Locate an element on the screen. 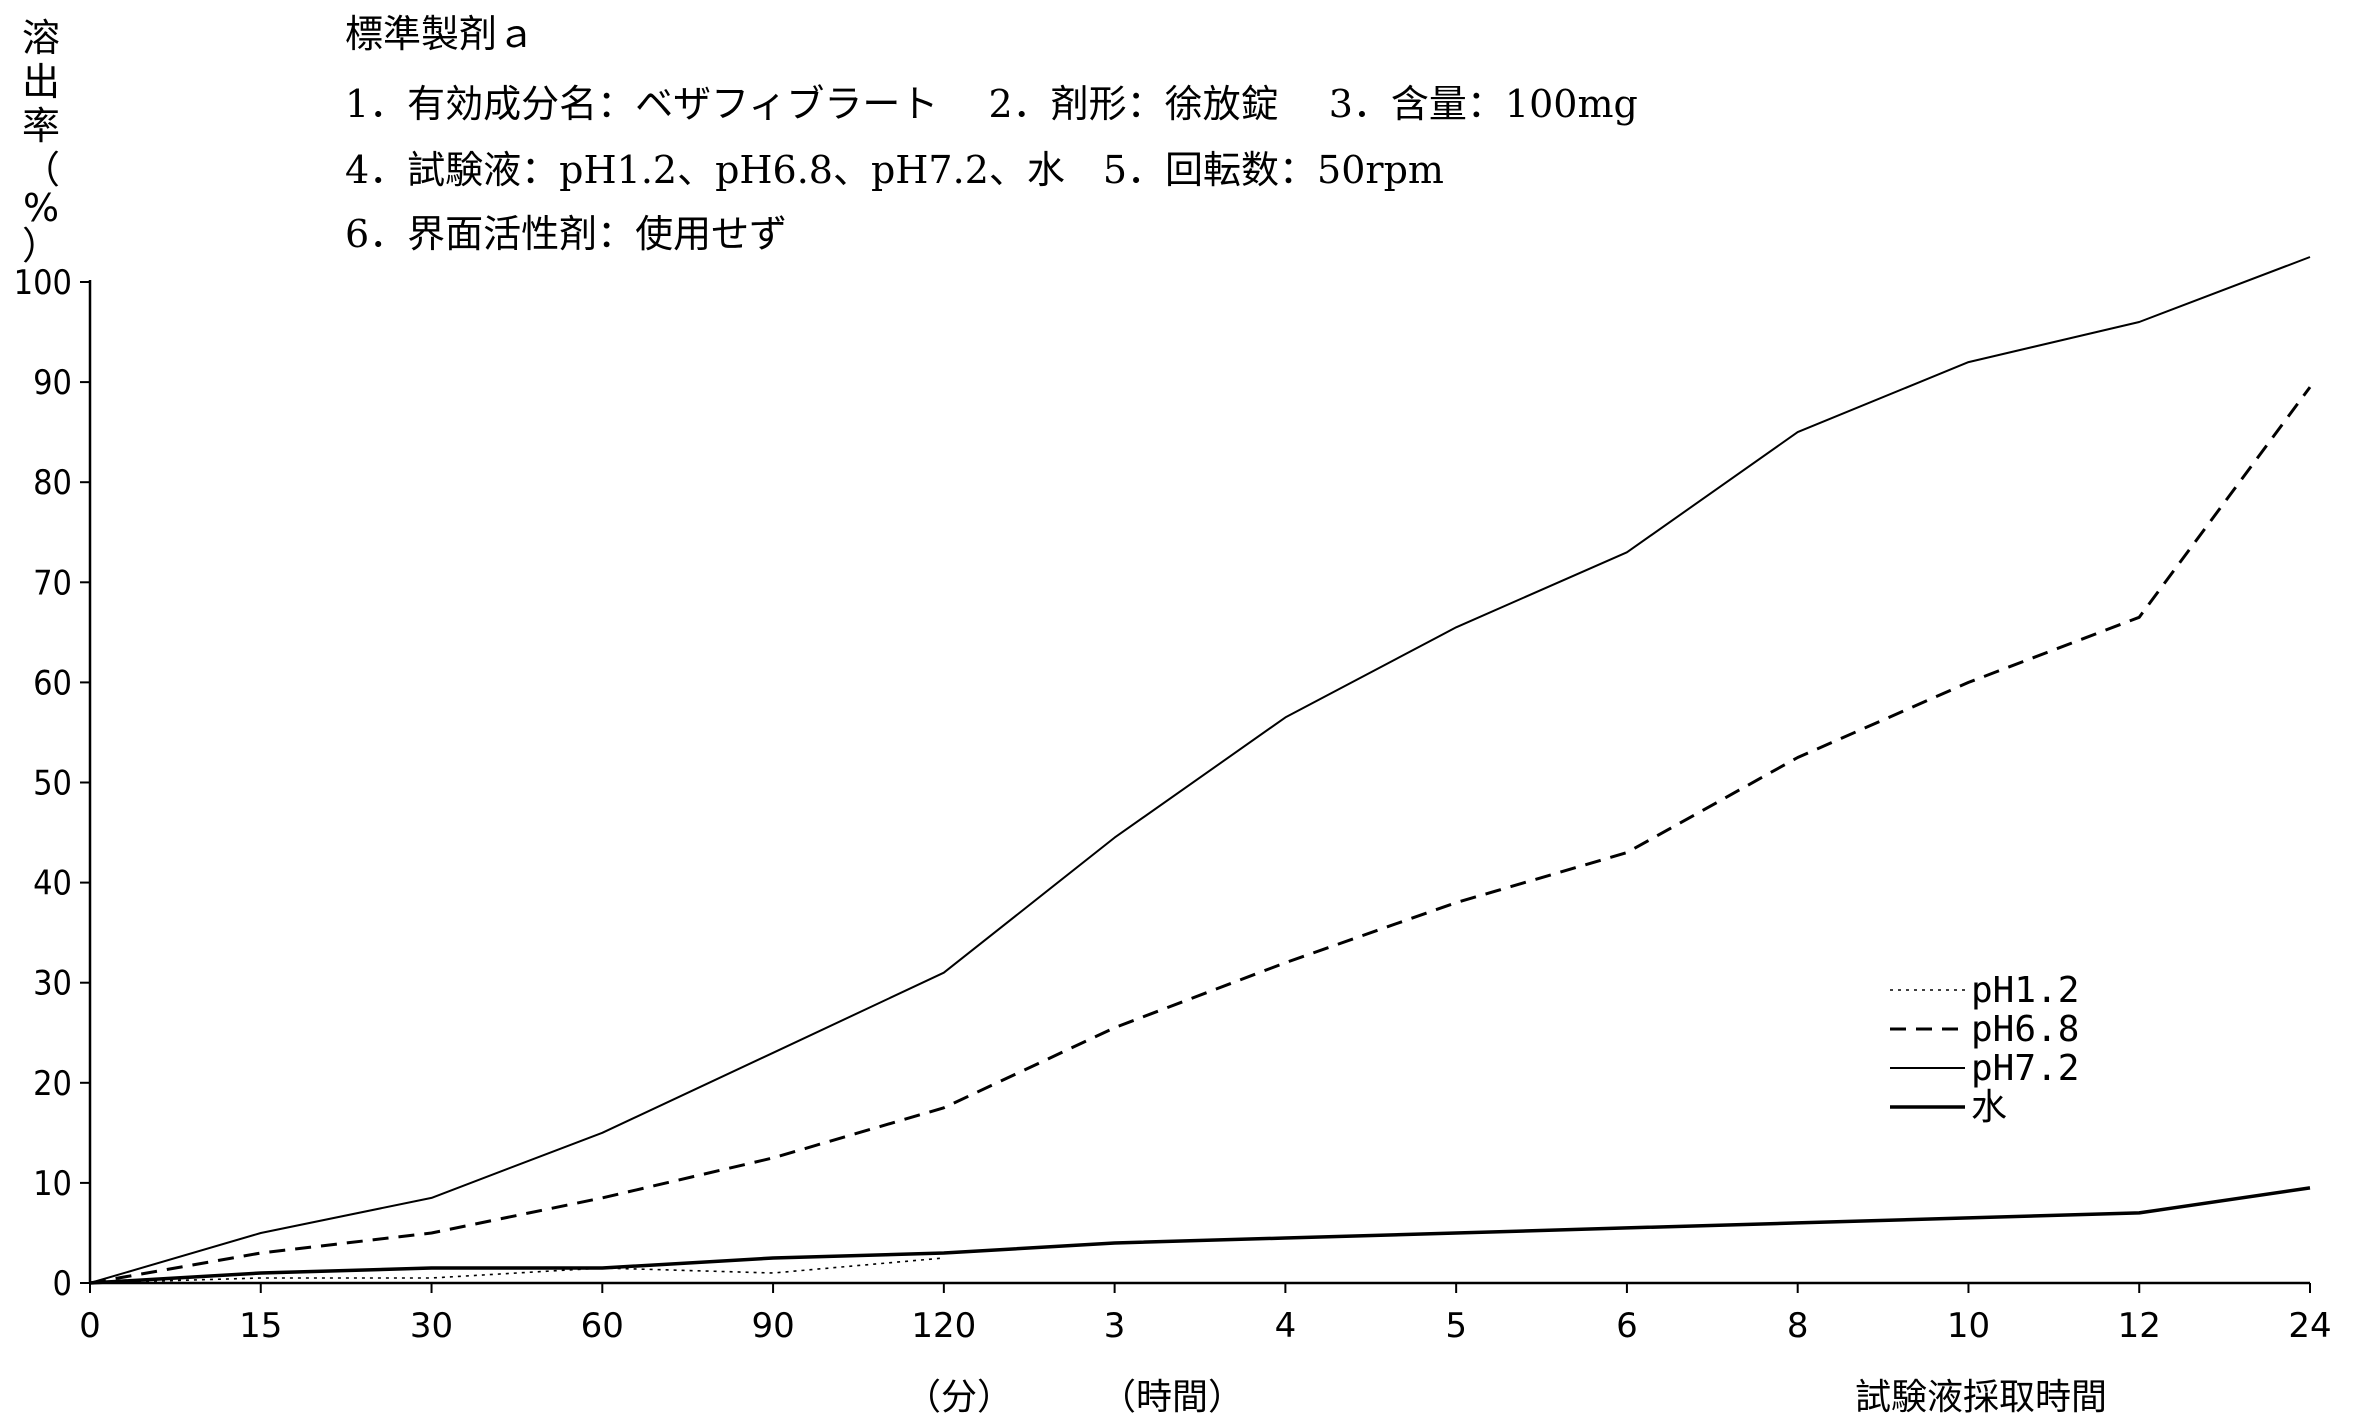 The image size is (2362, 1420). header-info-line-2: 4．試験液：pH1.2、pH6.8、pH7.2、水 5．回転数：50rpm is located at coordinates (894, 170).